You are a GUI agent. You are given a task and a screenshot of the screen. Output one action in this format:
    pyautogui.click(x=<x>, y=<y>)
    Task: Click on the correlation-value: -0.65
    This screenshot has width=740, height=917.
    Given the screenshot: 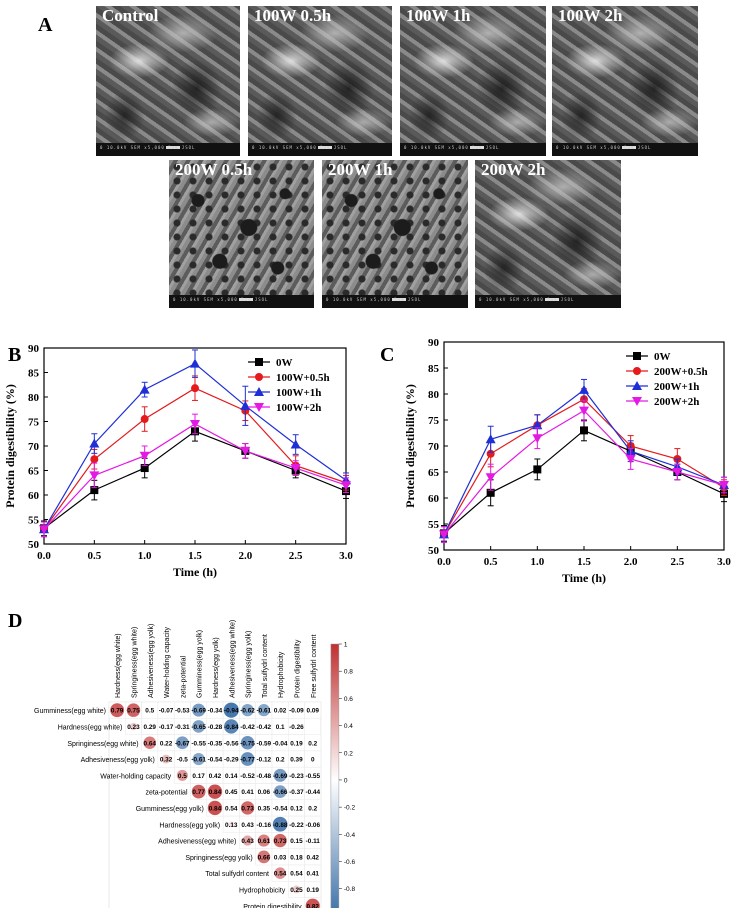 What is the action you would take?
    pyautogui.click(x=198, y=727)
    